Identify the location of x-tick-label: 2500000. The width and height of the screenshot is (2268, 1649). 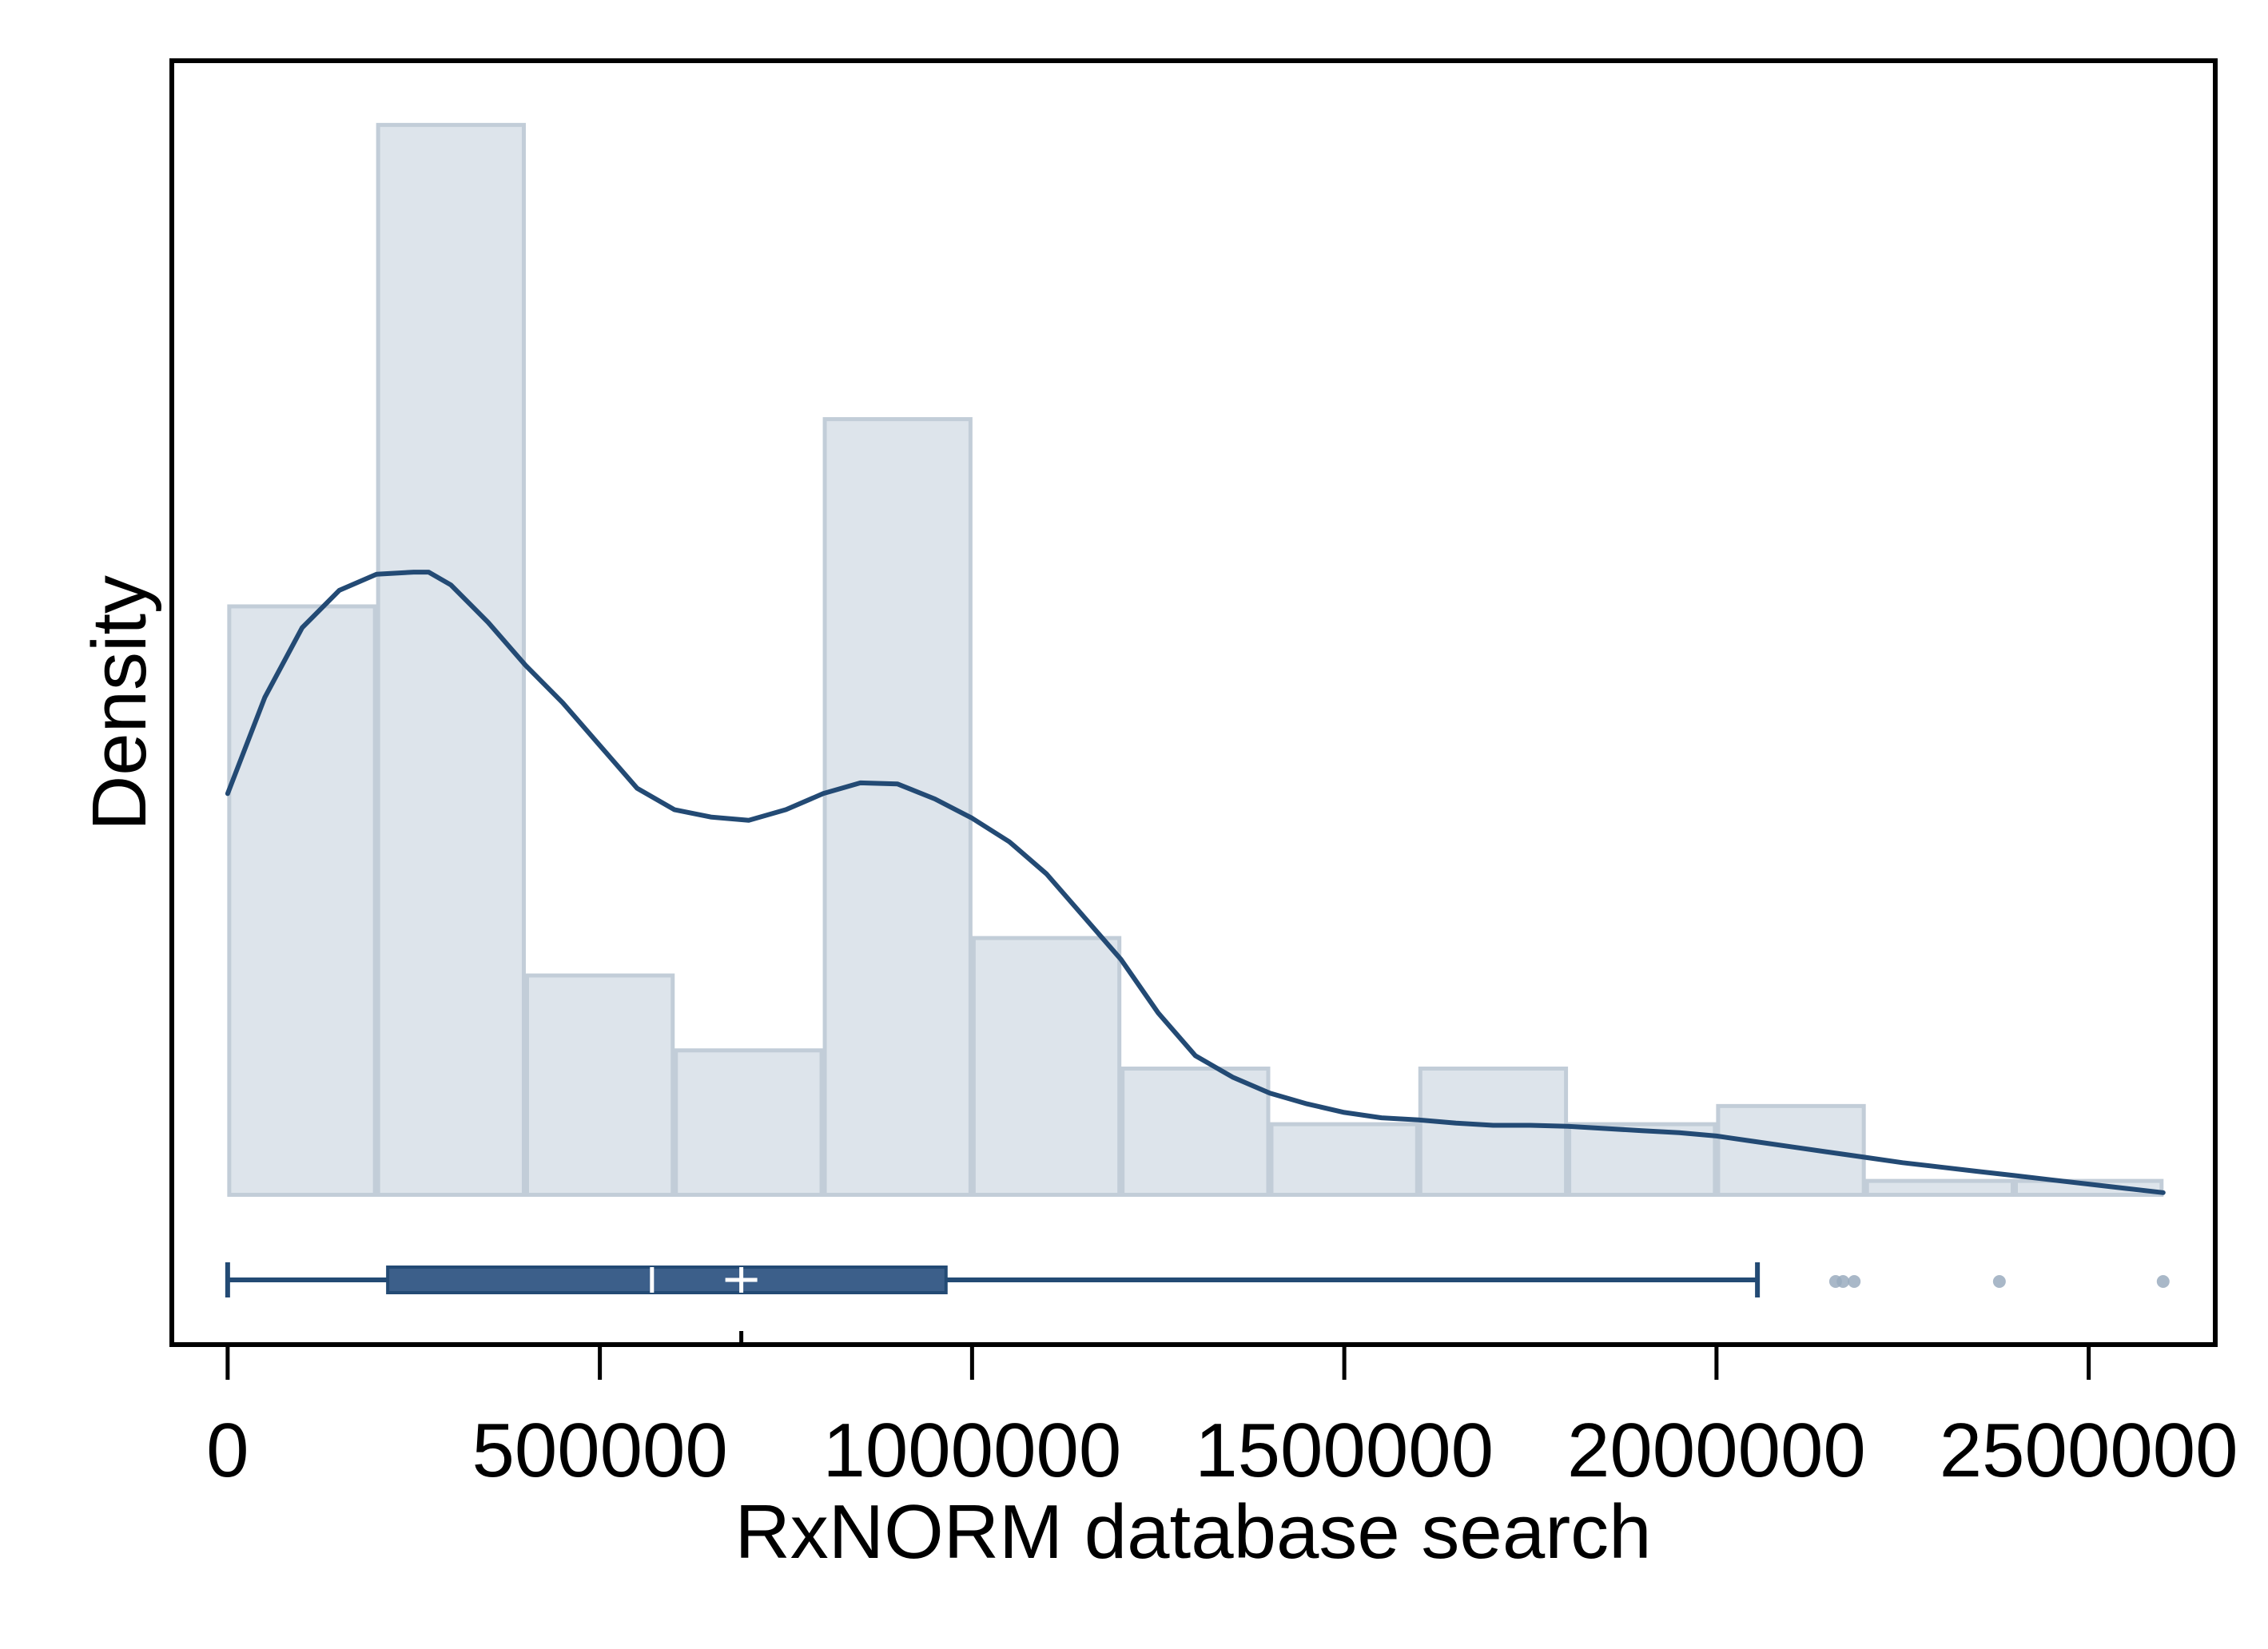
(2089, 1450).